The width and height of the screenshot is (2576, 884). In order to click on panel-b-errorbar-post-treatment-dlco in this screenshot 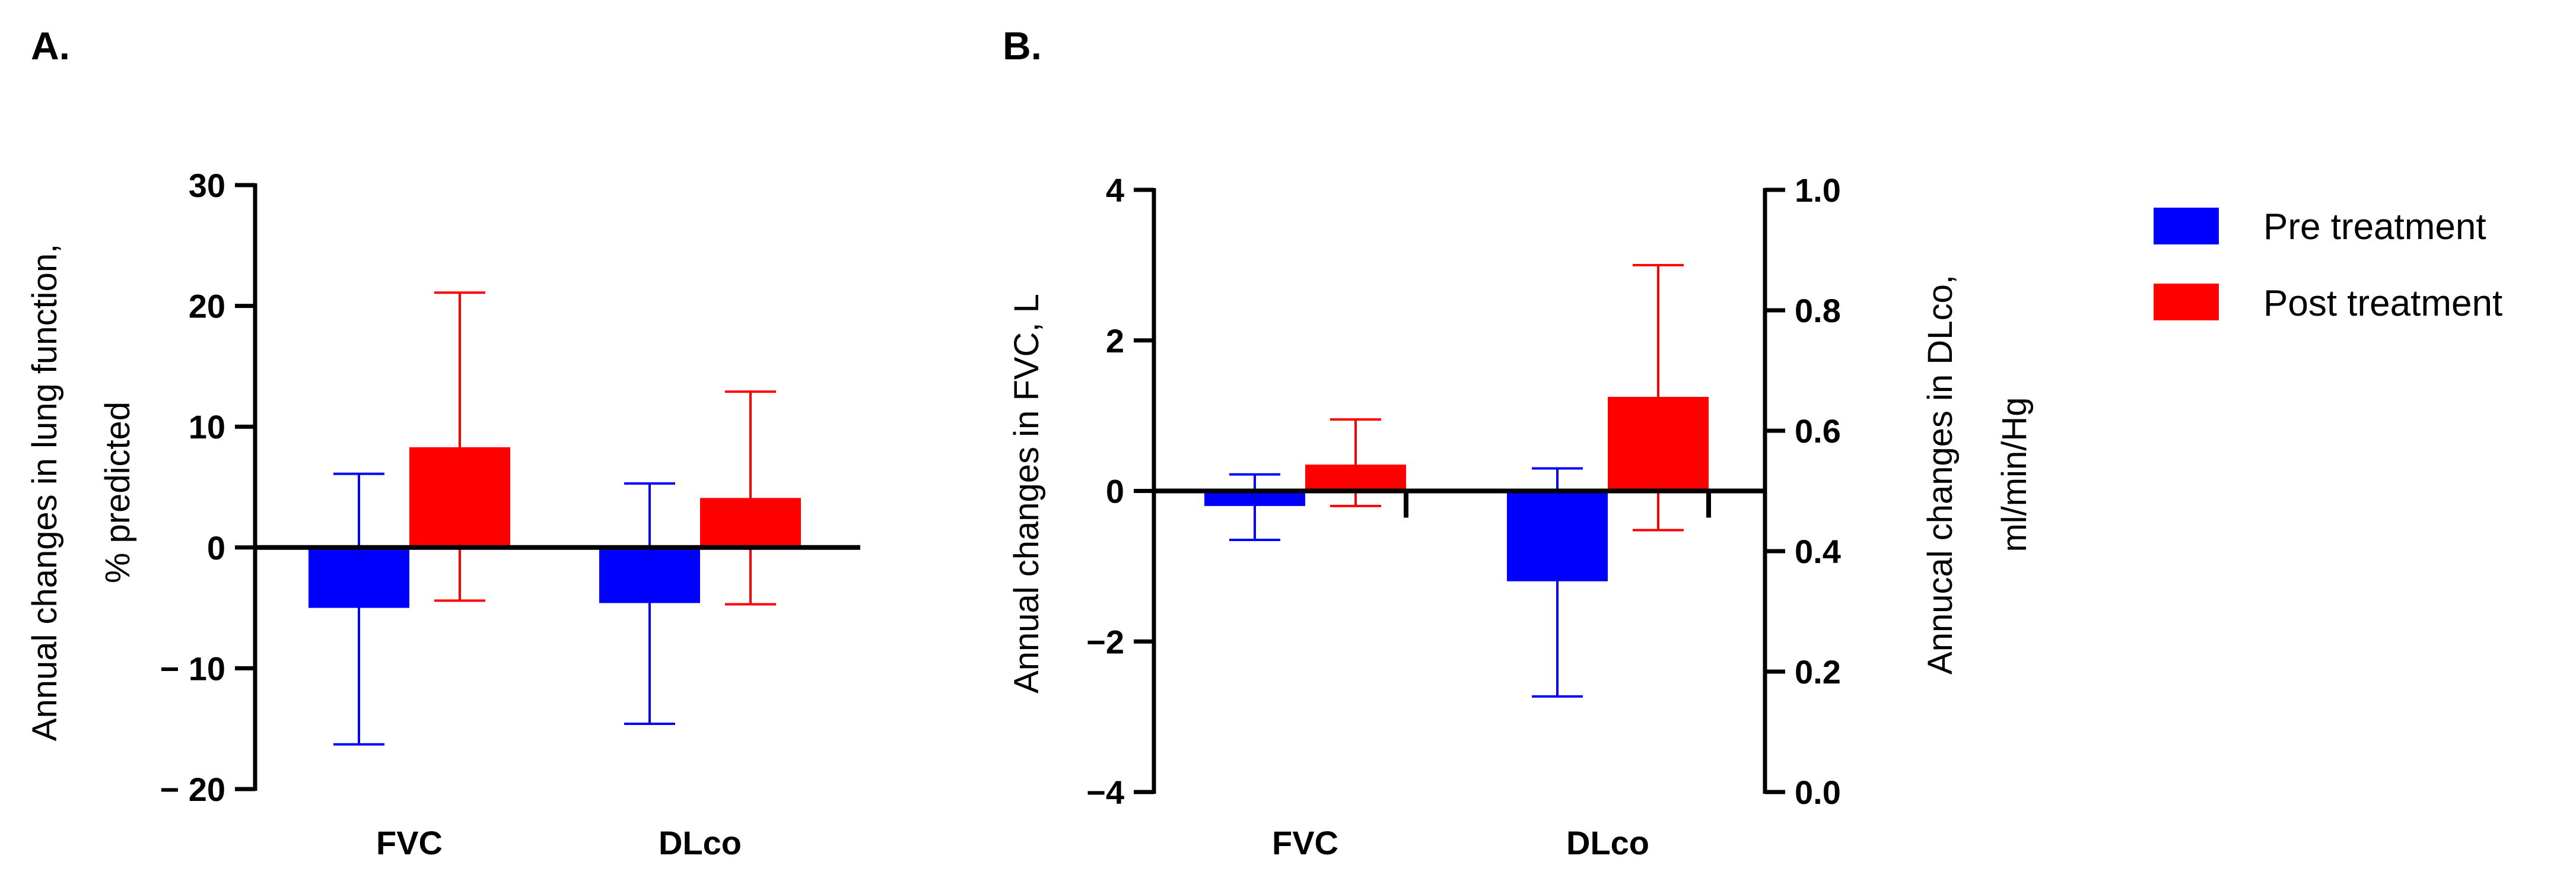, I will do `click(1658, 397)`.